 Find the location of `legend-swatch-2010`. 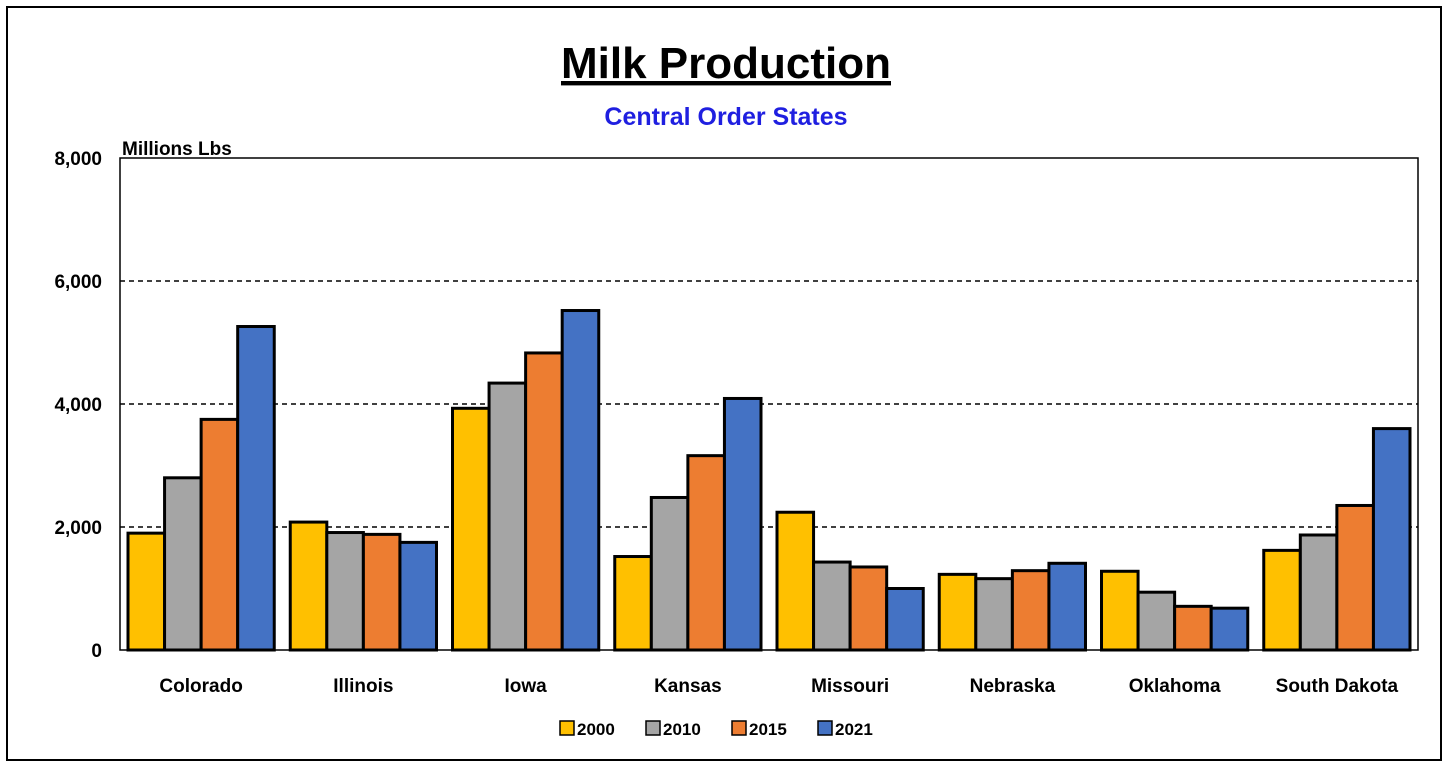

legend-swatch-2010 is located at coordinates (653, 728).